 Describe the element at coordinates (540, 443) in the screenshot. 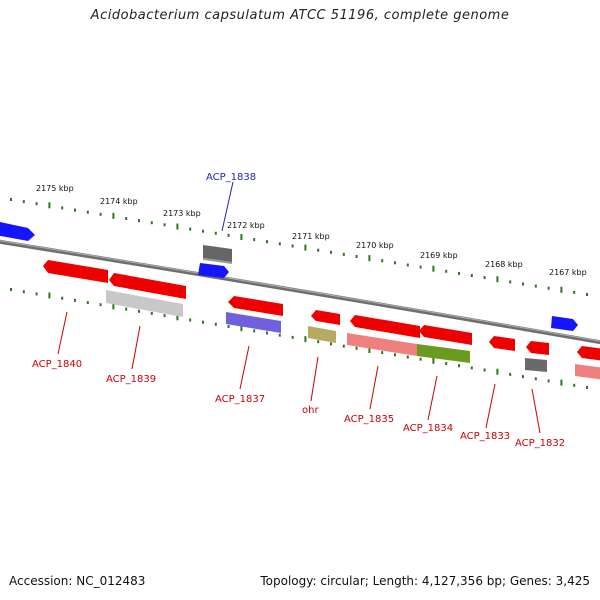

I see `gene-label-acp1832: ACP_1832` at that location.